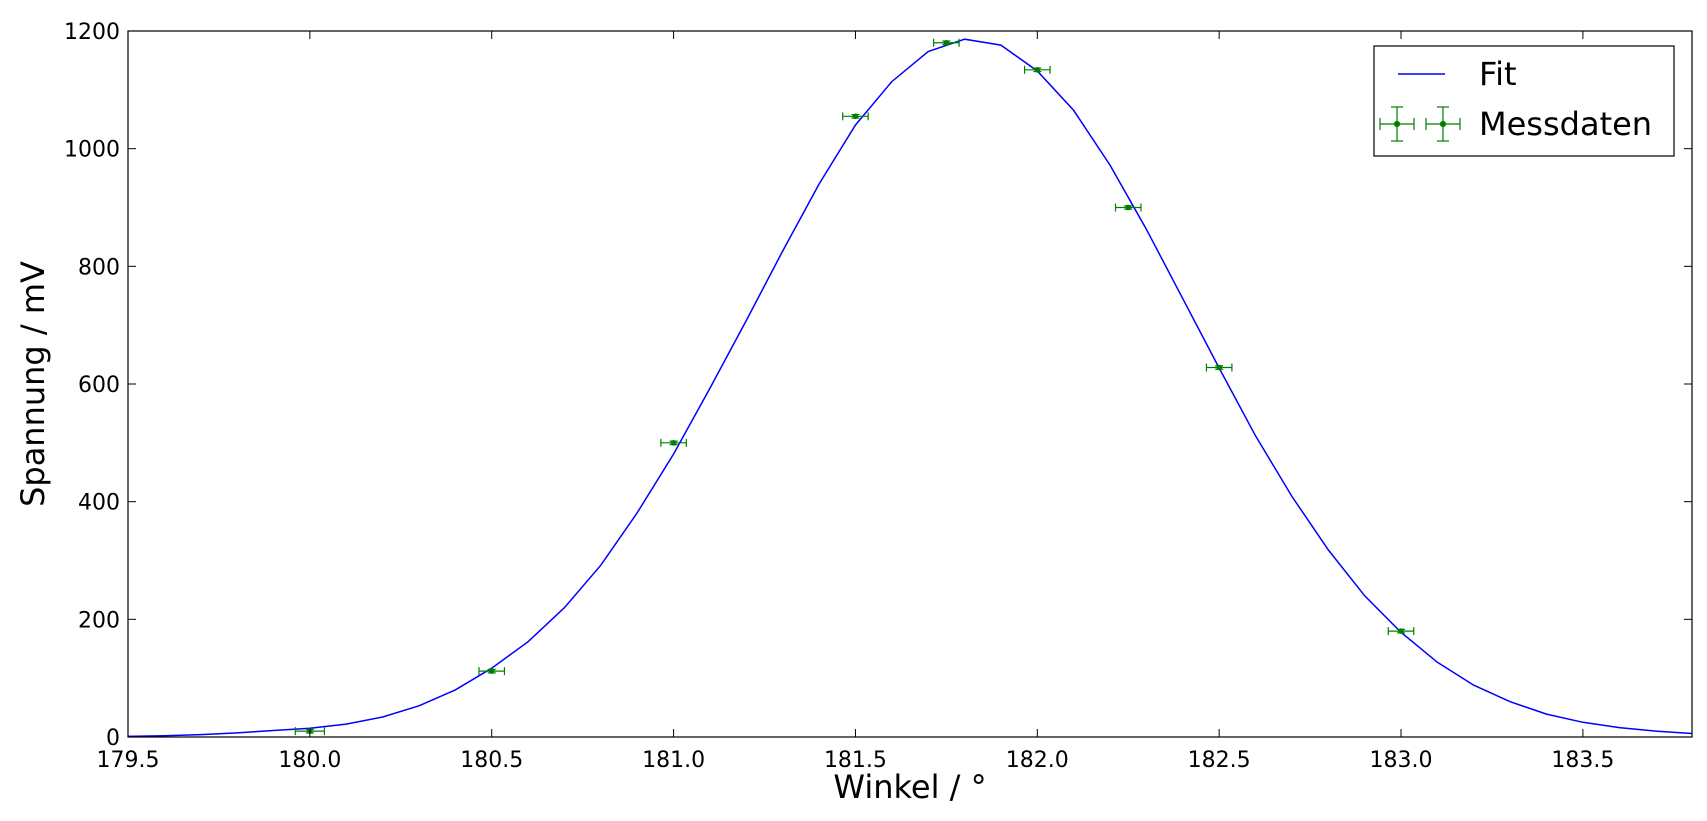 The image size is (1707, 821). What do you see at coordinates (673, 760) in the screenshot?
I see `x-tick-label: 181.0` at bounding box center [673, 760].